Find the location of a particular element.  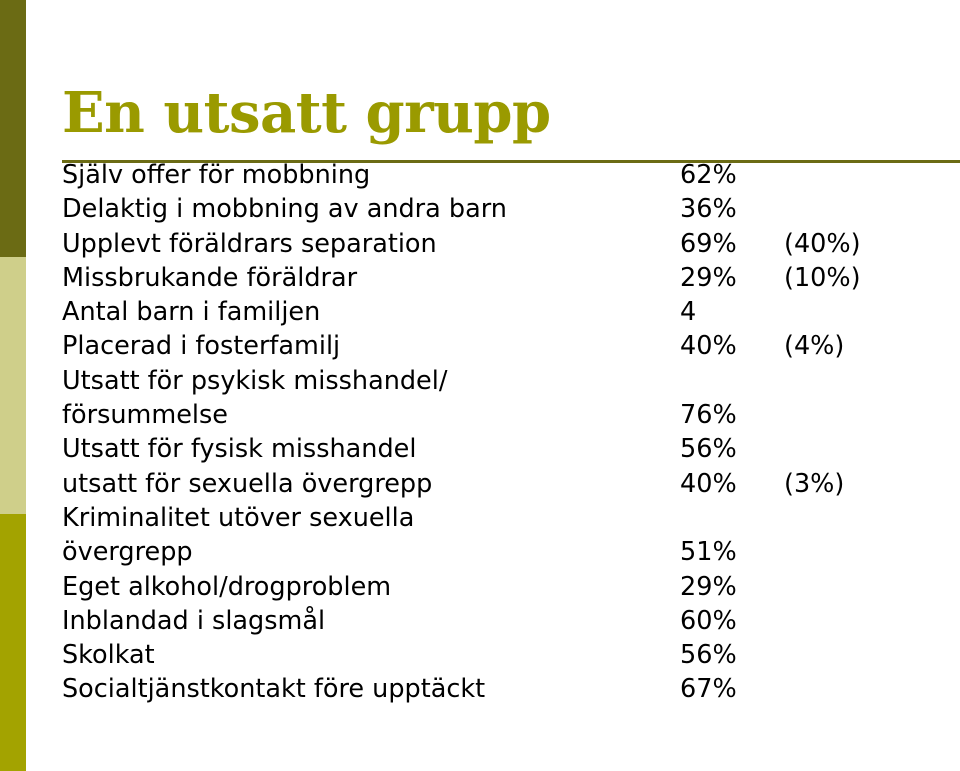

row-value: 36% is located at coordinates (708, 209).